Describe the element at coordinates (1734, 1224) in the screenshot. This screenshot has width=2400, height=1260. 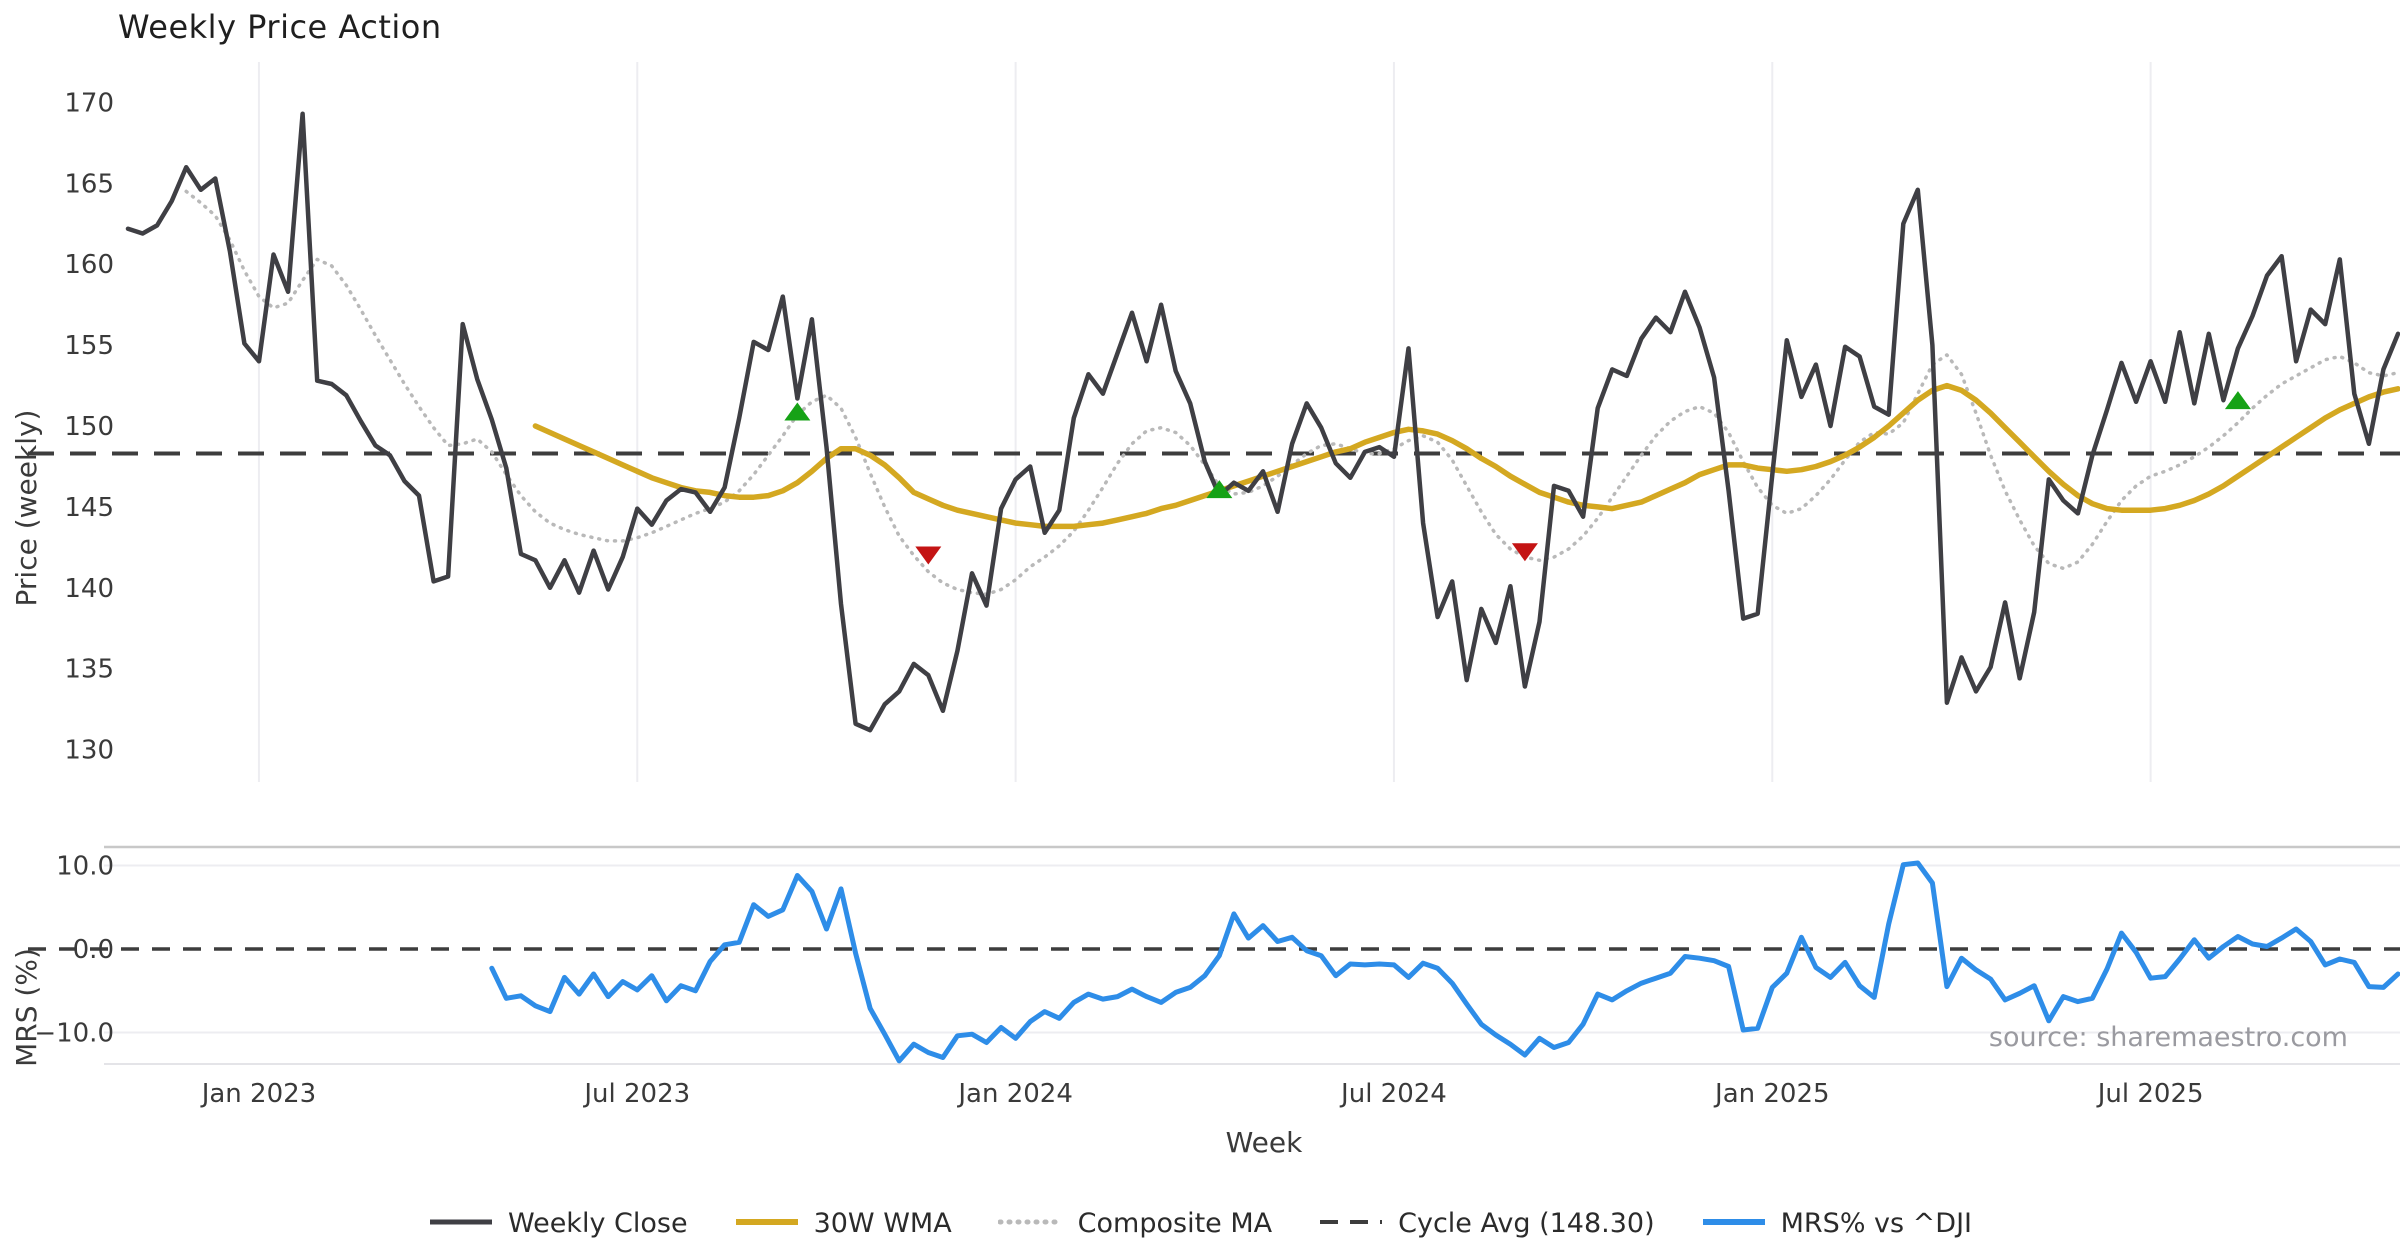
I see `mrs-line-icon` at that location.